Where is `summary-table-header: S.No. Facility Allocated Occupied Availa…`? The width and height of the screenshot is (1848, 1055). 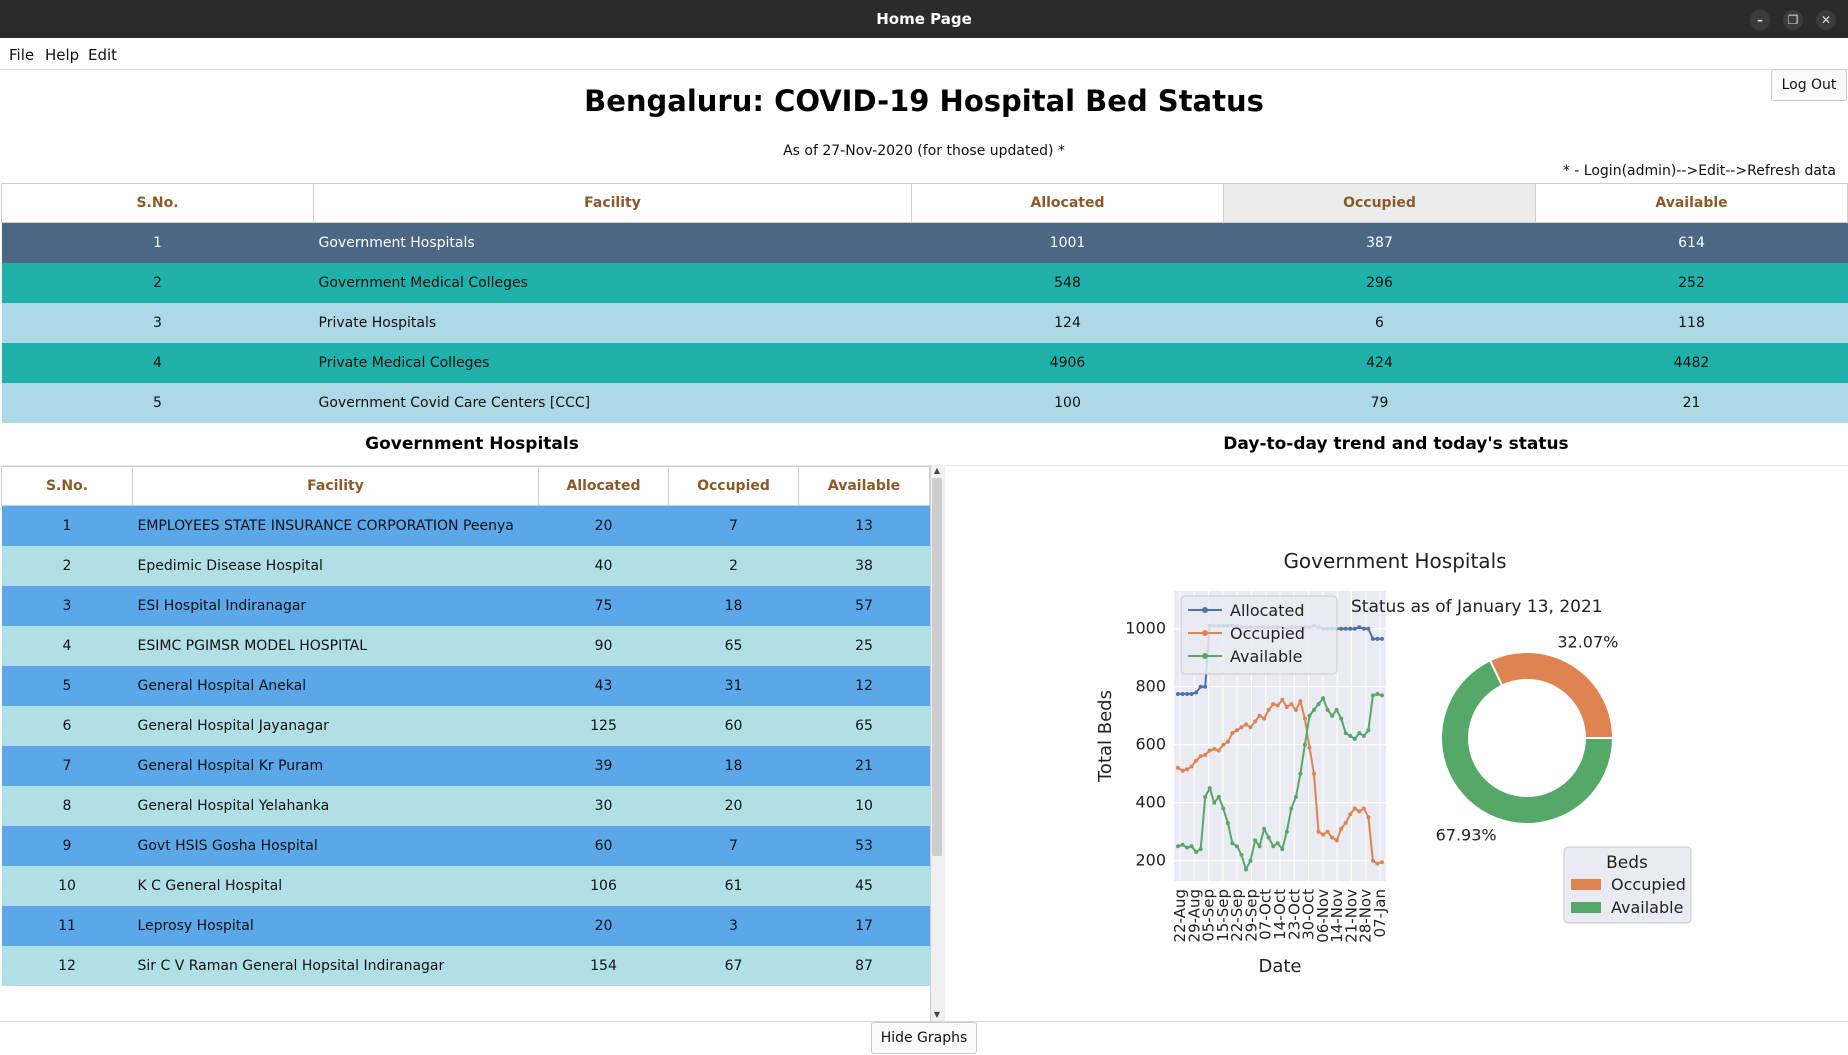
summary-table-header: S.No. Facility Allocated Occupied Availa… is located at coordinates (924, 203).